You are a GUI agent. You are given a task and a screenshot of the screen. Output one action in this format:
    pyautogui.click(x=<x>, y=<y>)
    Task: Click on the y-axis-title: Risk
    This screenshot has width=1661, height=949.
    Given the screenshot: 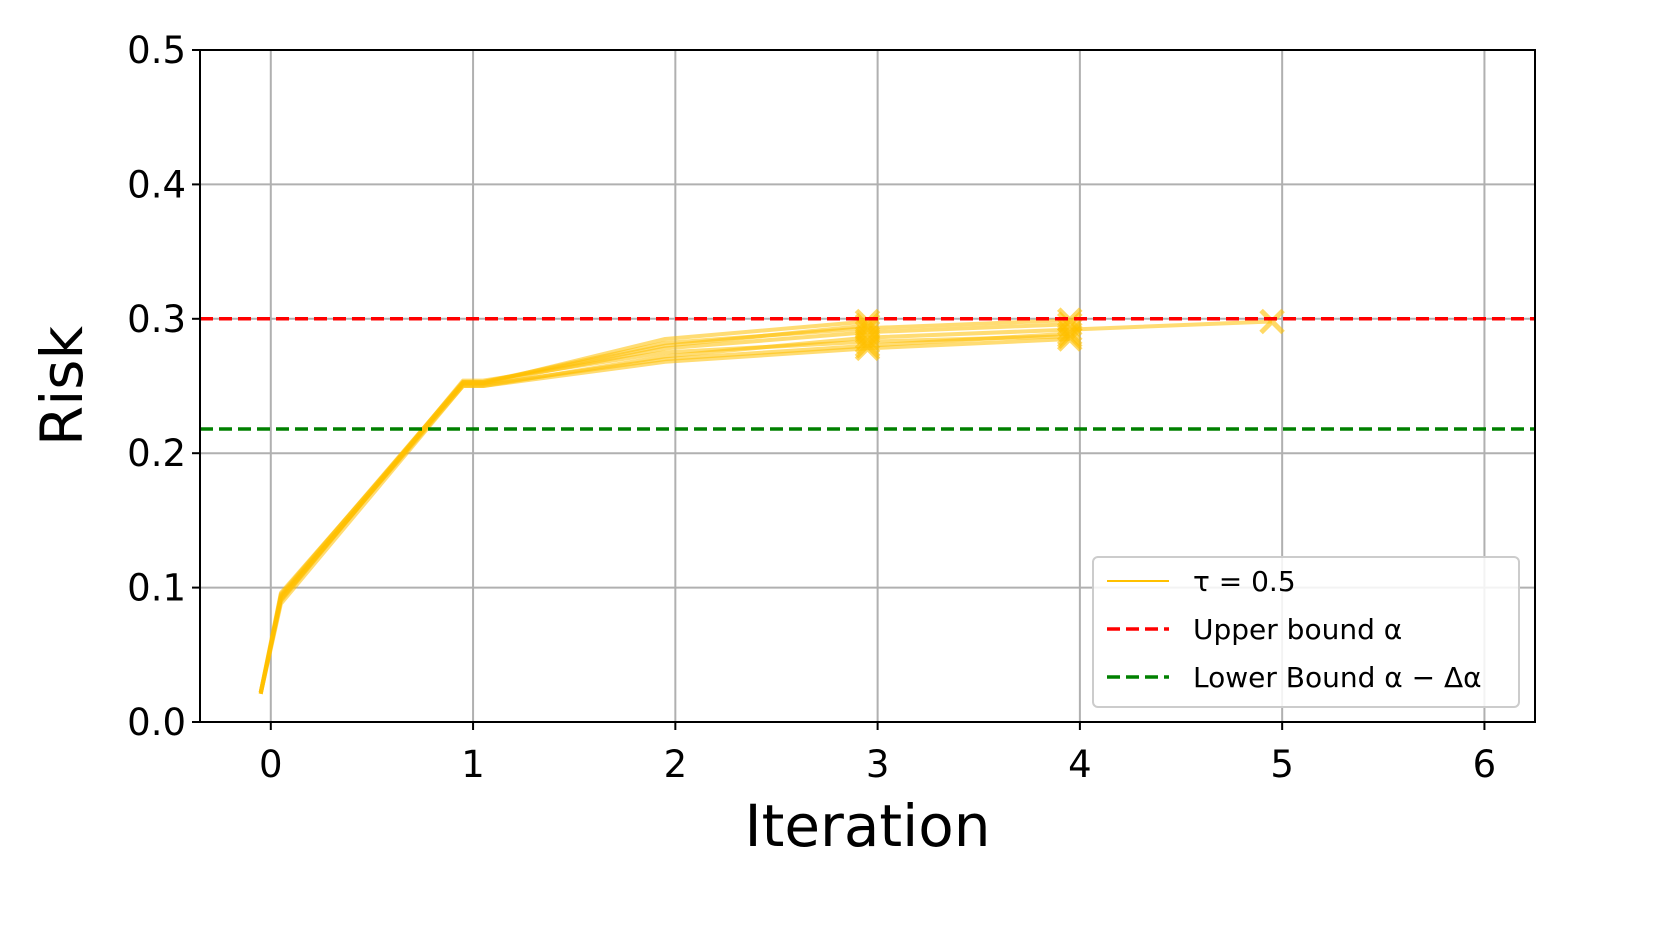 What is the action you would take?
    pyautogui.click(x=62, y=385)
    